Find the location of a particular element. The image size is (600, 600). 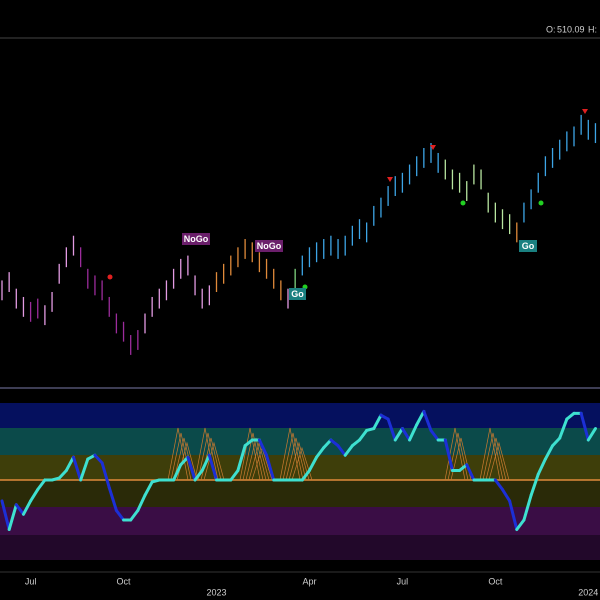

x-tick-label: Oct is located at coordinates (495, 581).